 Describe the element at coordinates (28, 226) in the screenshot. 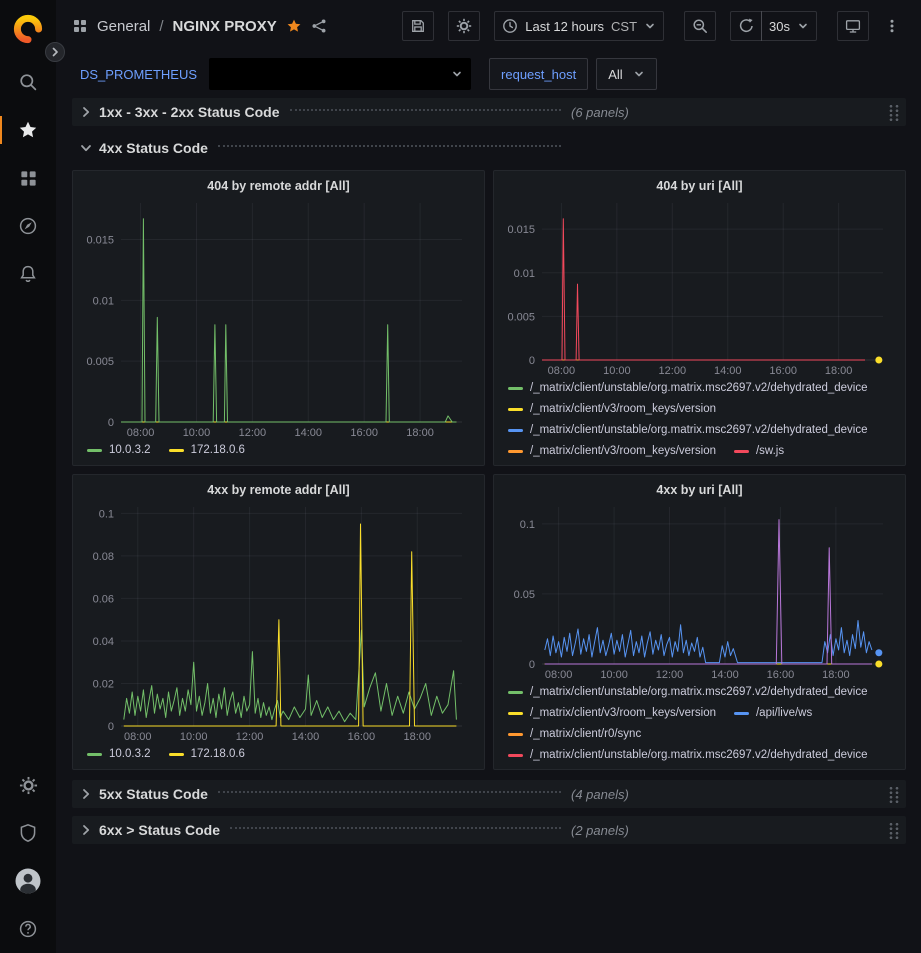

I see `sidebar-item-explore` at that location.